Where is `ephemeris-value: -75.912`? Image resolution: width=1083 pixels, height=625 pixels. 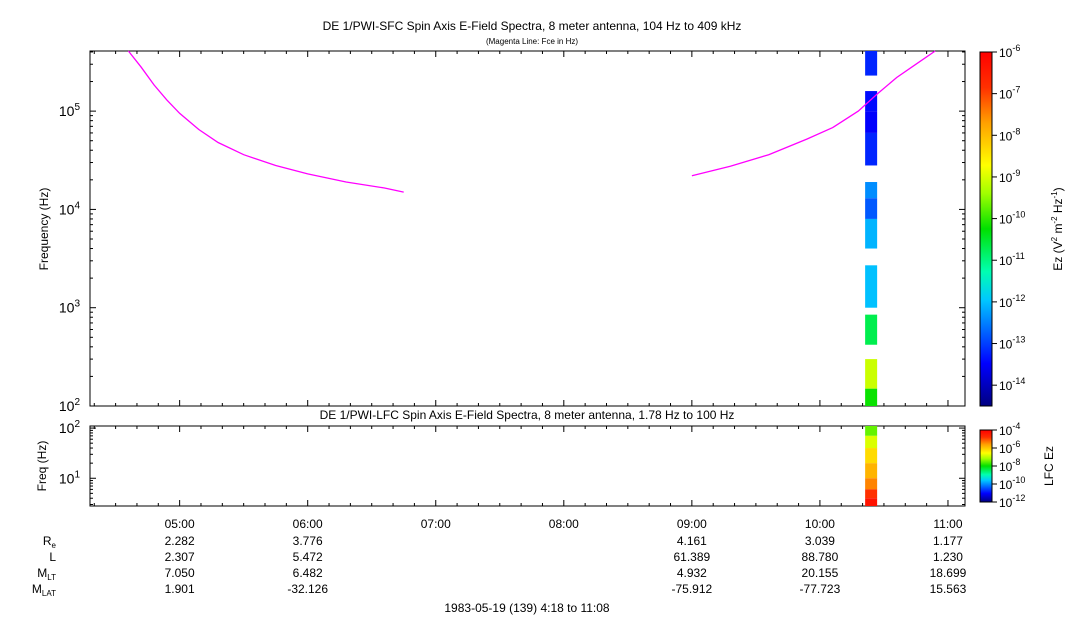
ephemeris-value: -75.912 is located at coordinates (692, 589).